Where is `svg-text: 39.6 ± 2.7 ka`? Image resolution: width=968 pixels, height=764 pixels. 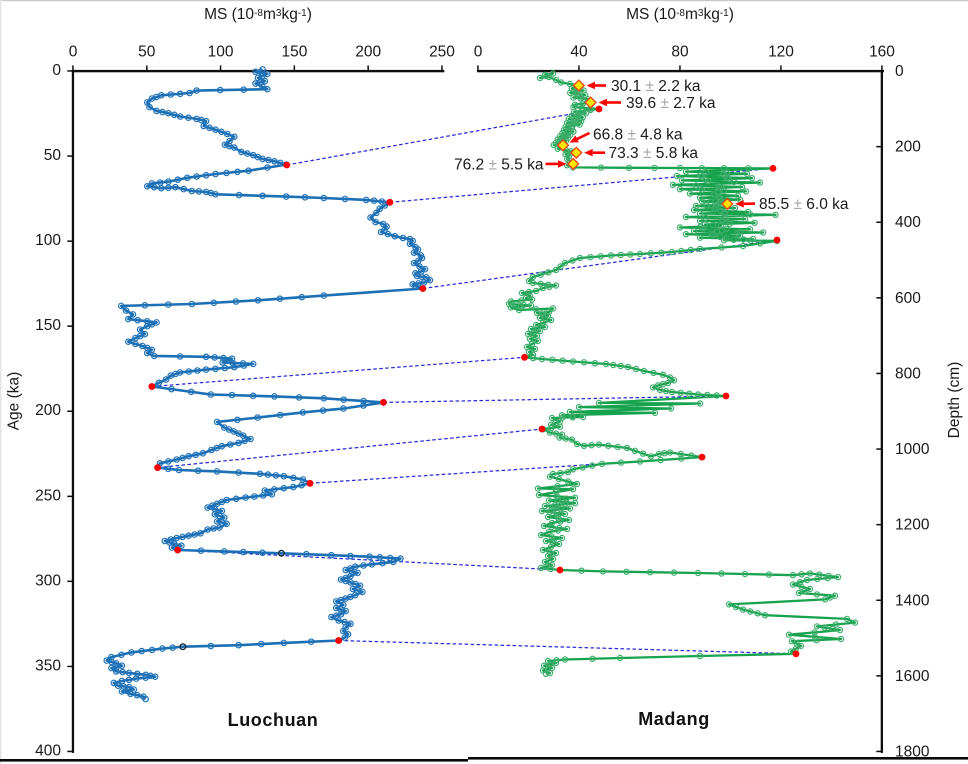 svg-text: 39.6 ± 2.7 ka is located at coordinates (671, 103).